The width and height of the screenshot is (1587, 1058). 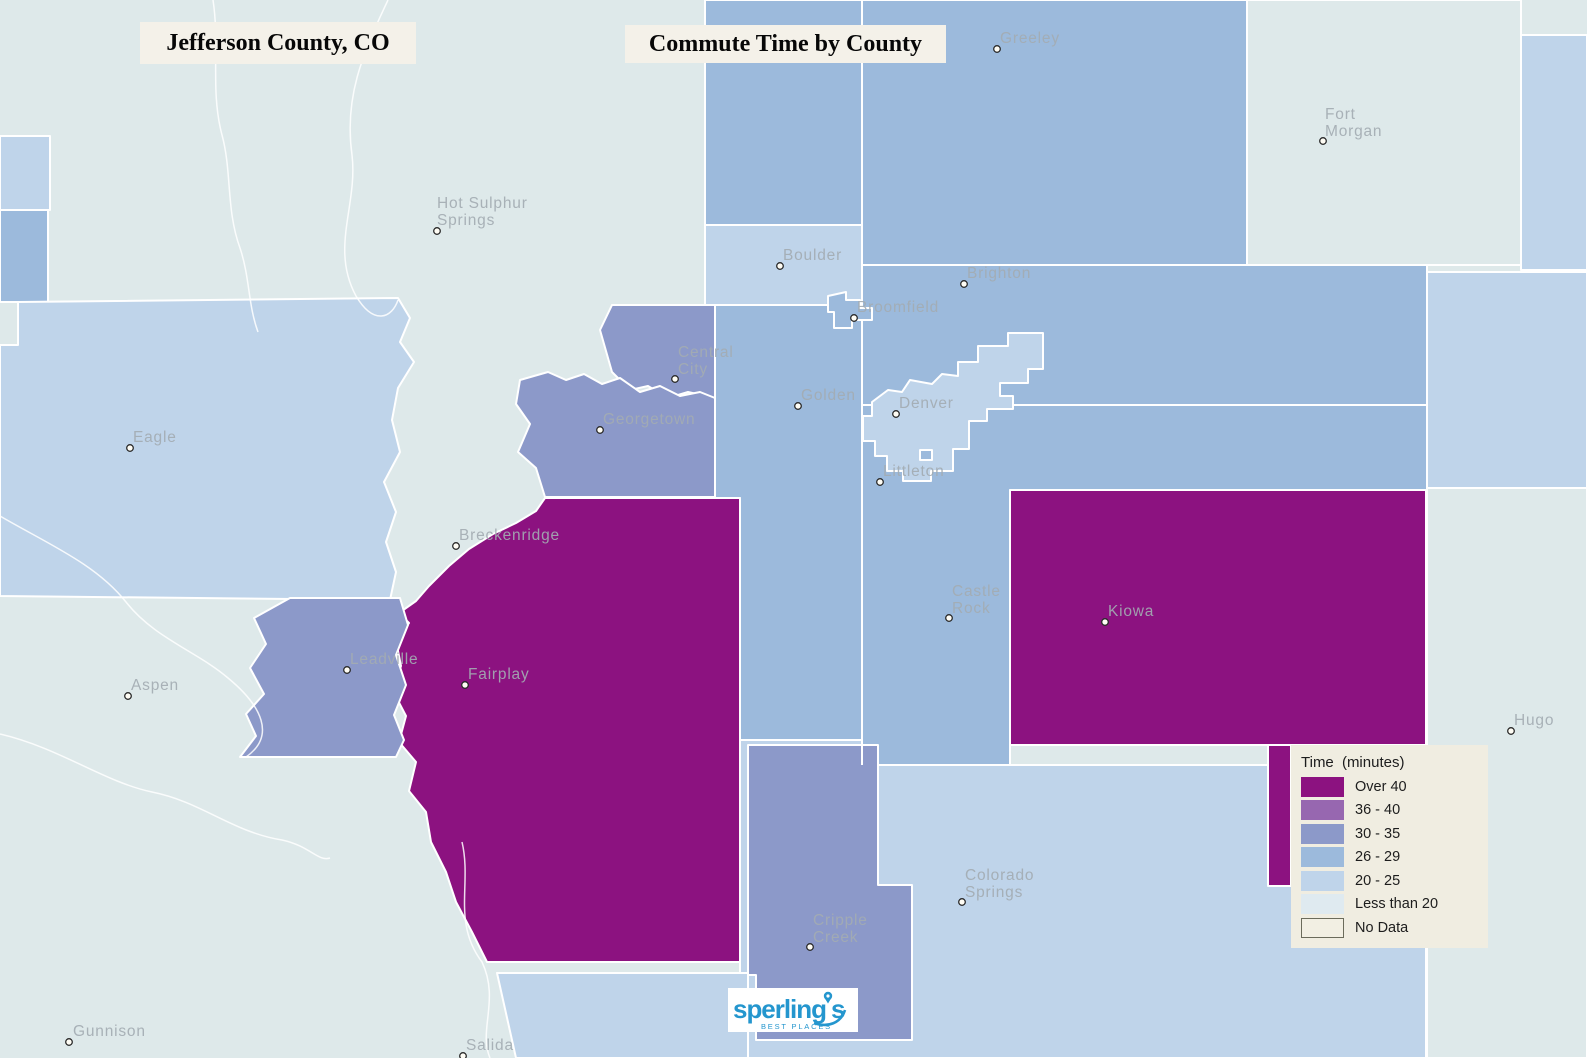 What do you see at coordinates (1279, 815) in the screenshot?
I see `region-elbert-sliver` at bounding box center [1279, 815].